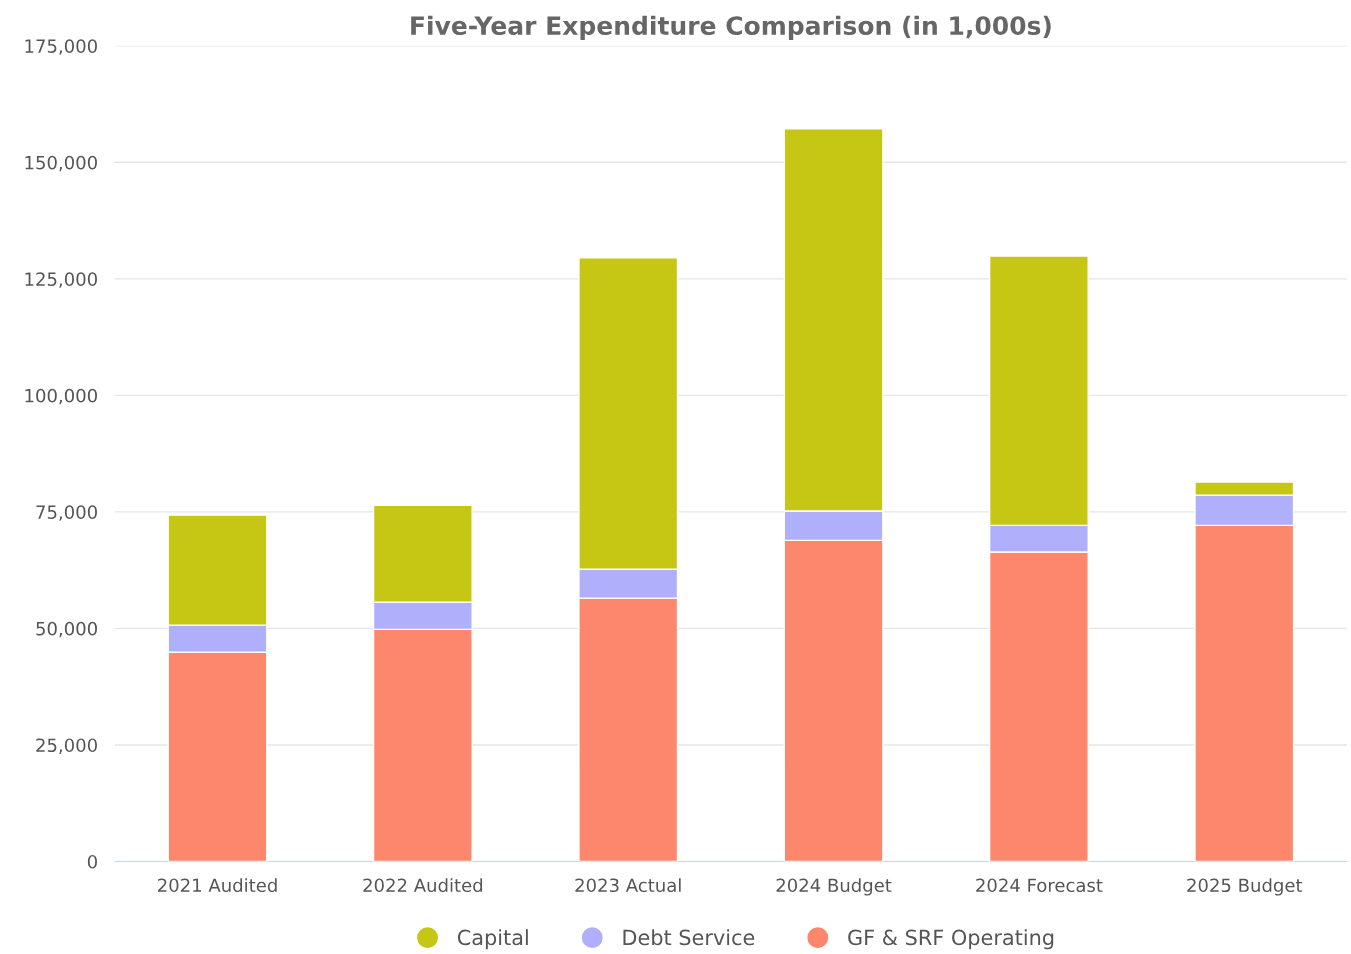 The height and width of the screenshot is (954, 1351). I want to click on x-tick-label: 2021 Audited, so click(217, 885).